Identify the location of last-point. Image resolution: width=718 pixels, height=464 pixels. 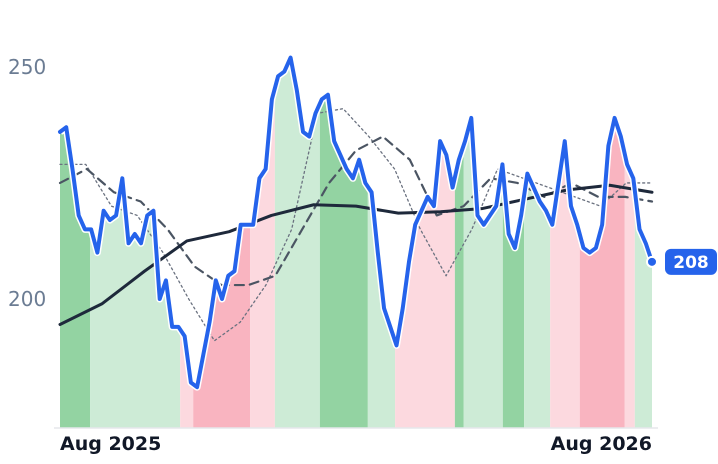
(652, 261).